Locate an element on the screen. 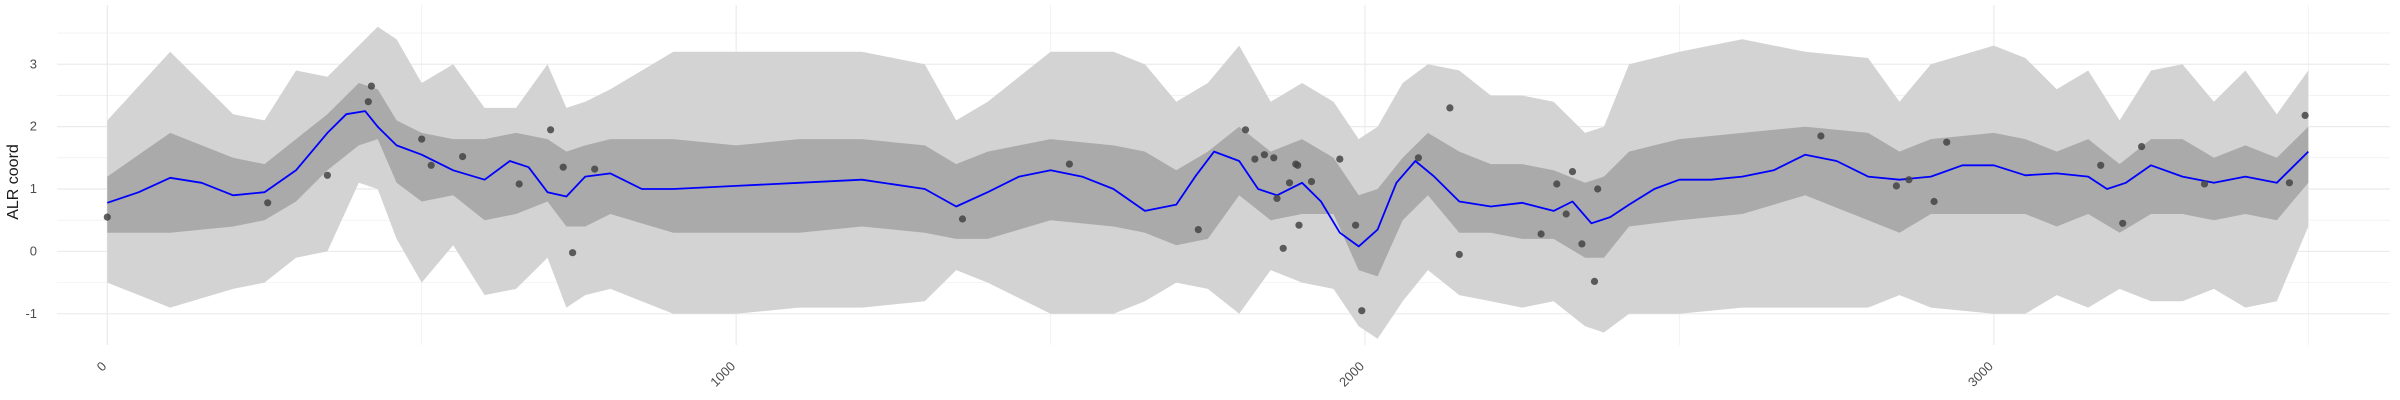  y-tick-label: 2 is located at coordinates (33, 126).